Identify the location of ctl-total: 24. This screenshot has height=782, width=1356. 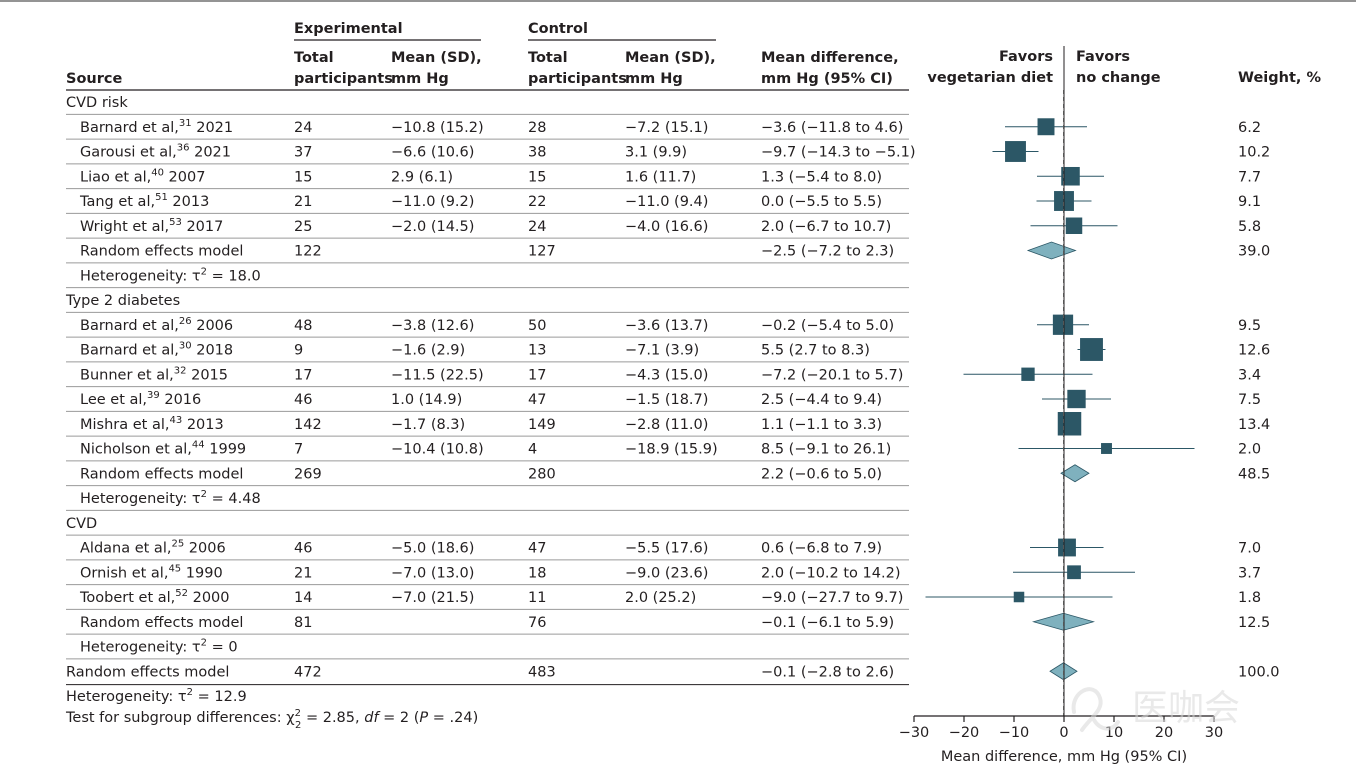
(537, 227).